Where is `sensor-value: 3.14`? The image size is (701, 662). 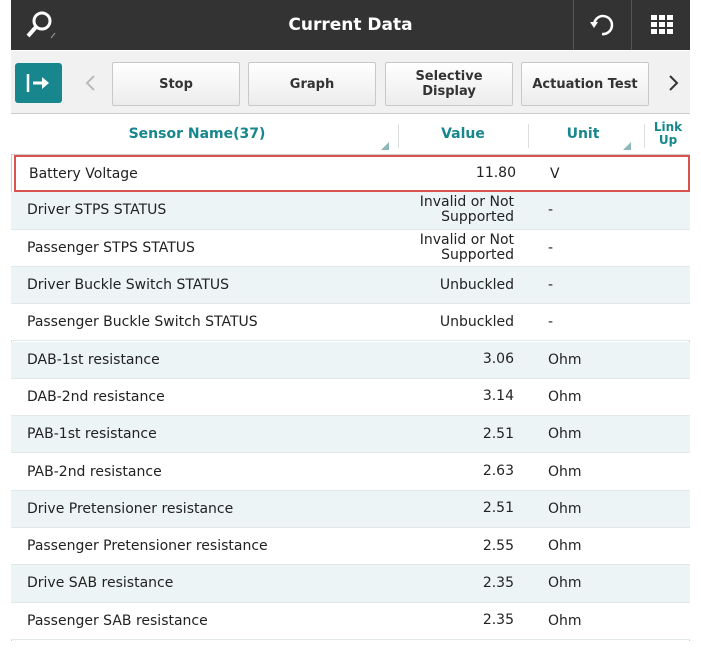
sensor-value: 3.14 is located at coordinates (443, 397).